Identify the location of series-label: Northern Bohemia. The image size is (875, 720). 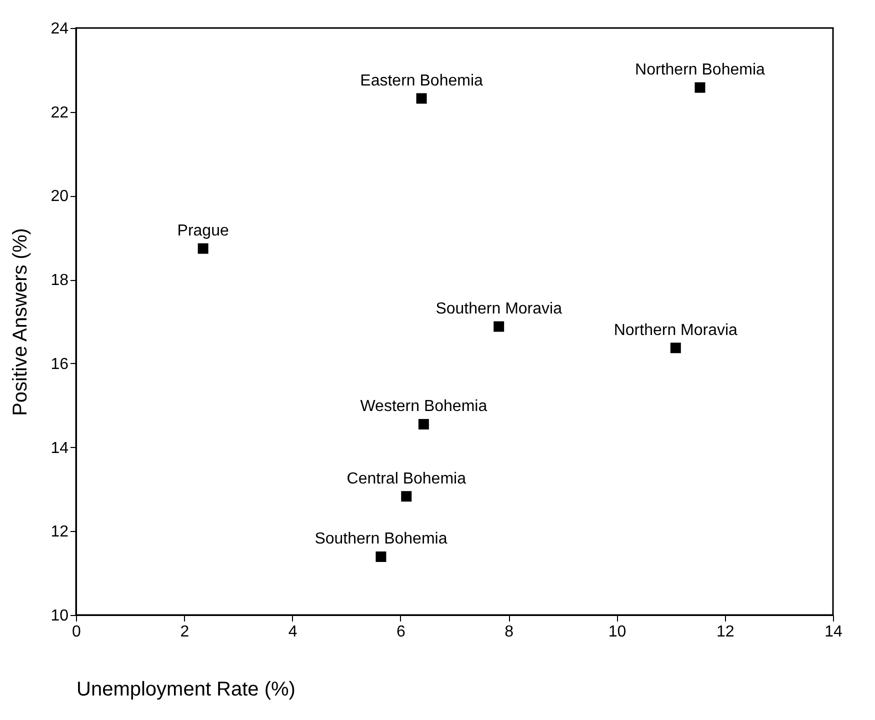
(700, 70).